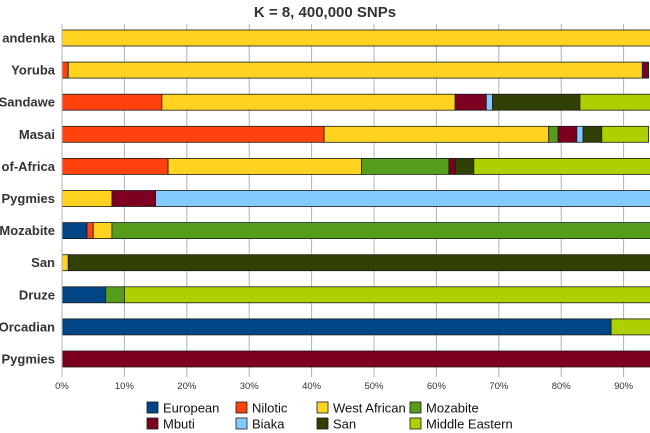 The image size is (650, 433). I want to click on category-label: Masai, so click(37, 134).